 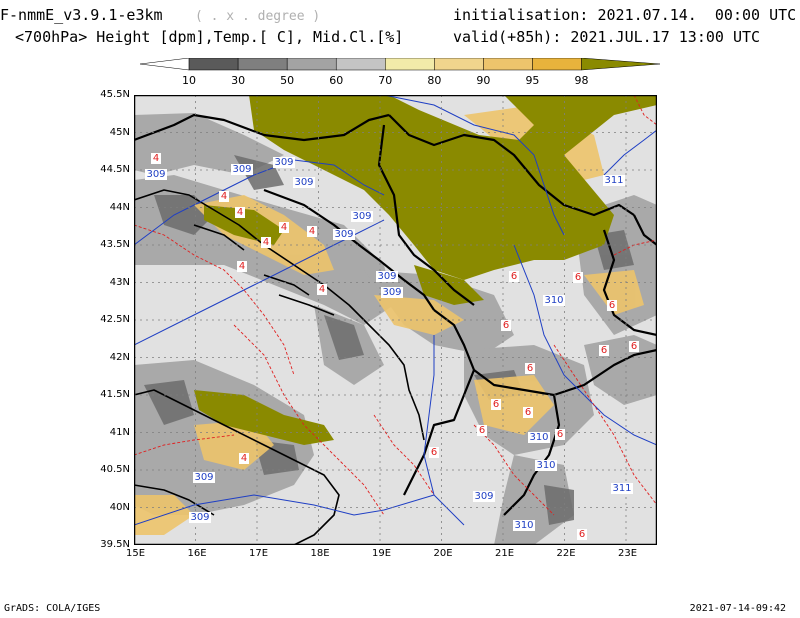 What do you see at coordinates (119, 507) in the screenshot?
I see `lat-tick-label: 40N` at bounding box center [119, 507].